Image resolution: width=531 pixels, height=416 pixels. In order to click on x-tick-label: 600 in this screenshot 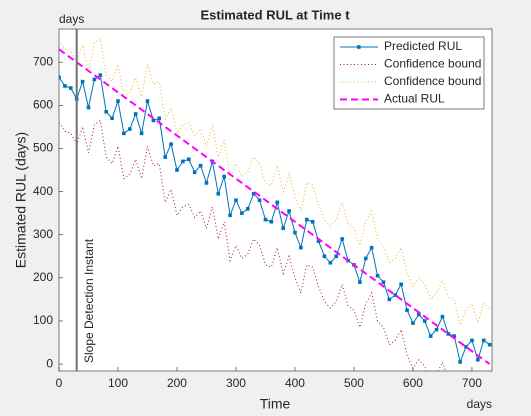, I will do `click(413, 383)`.